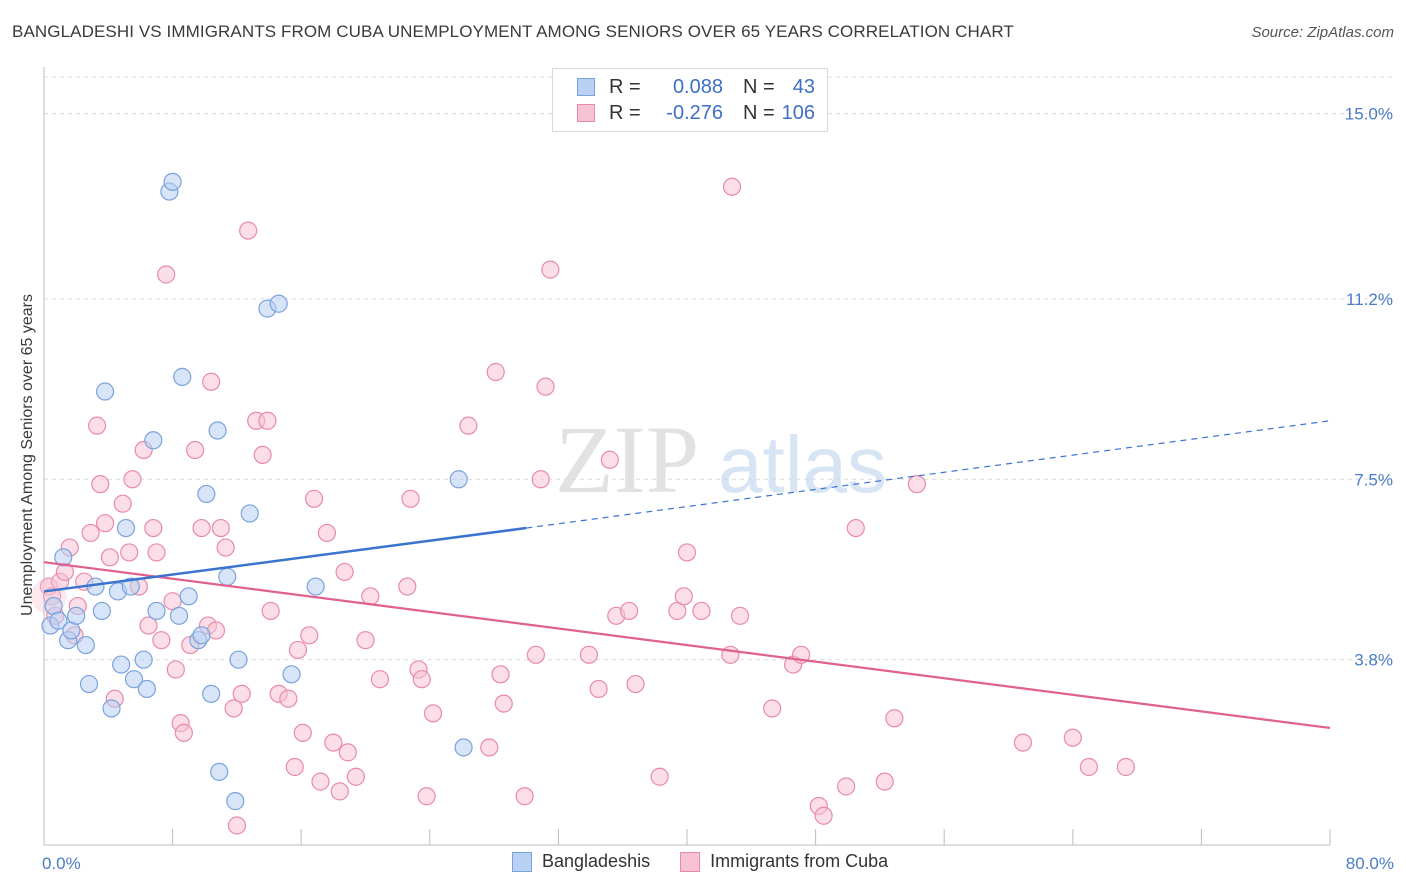 This screenshot has width=1406, height=892. Describe the element at coordinates (690, 100) in the screenshot. I see `correlation-legend: R = 0.088 N = 43 R = -0.276 N = 106` at that location.